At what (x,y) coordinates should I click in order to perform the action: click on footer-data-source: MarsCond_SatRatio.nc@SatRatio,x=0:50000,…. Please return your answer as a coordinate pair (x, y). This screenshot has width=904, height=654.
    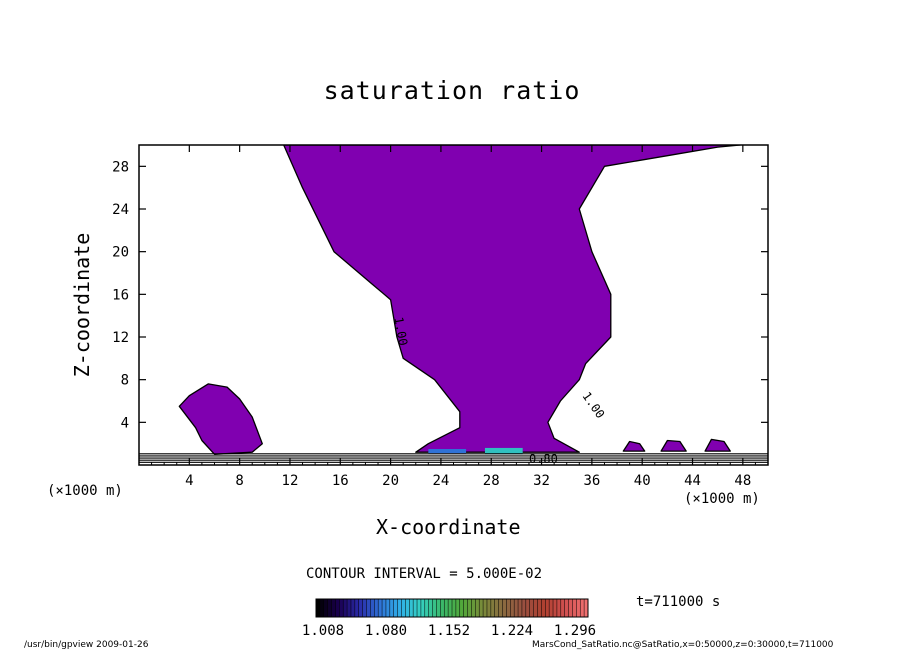
    Looking at the image, I should click on (683, 645).